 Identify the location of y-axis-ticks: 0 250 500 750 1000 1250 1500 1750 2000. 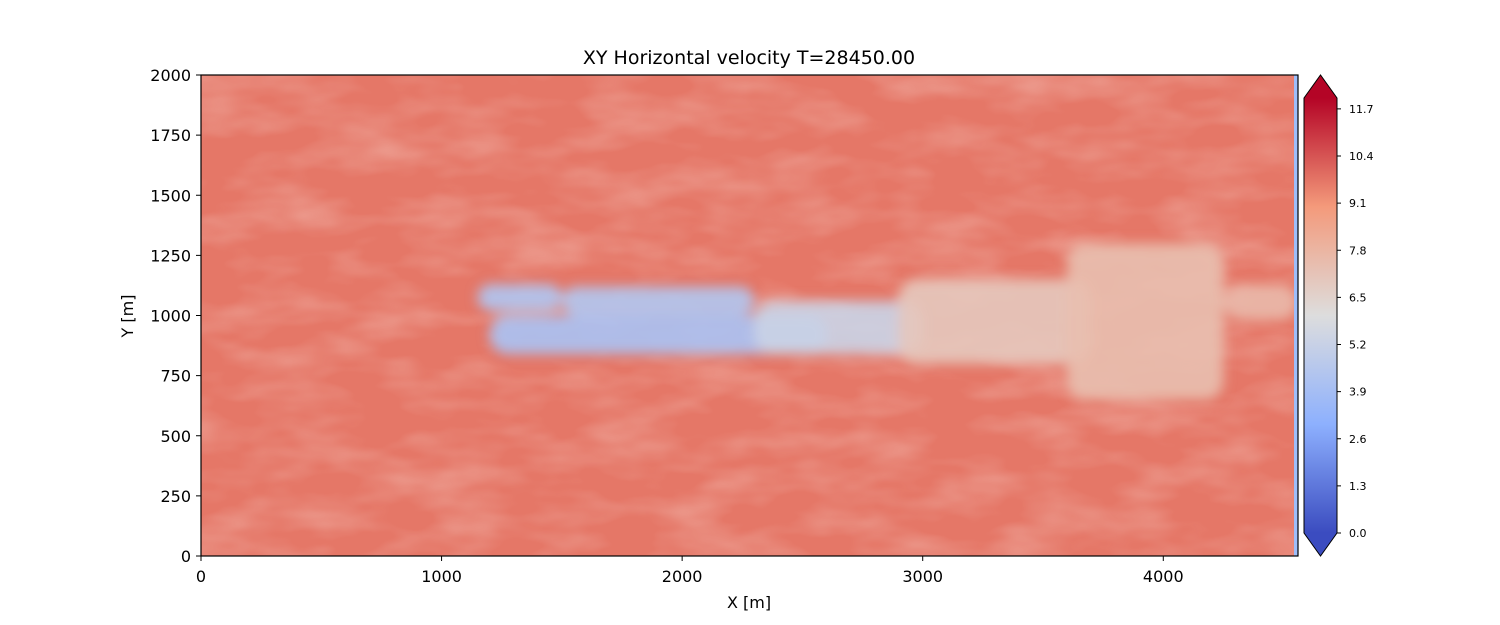
(175, 316).